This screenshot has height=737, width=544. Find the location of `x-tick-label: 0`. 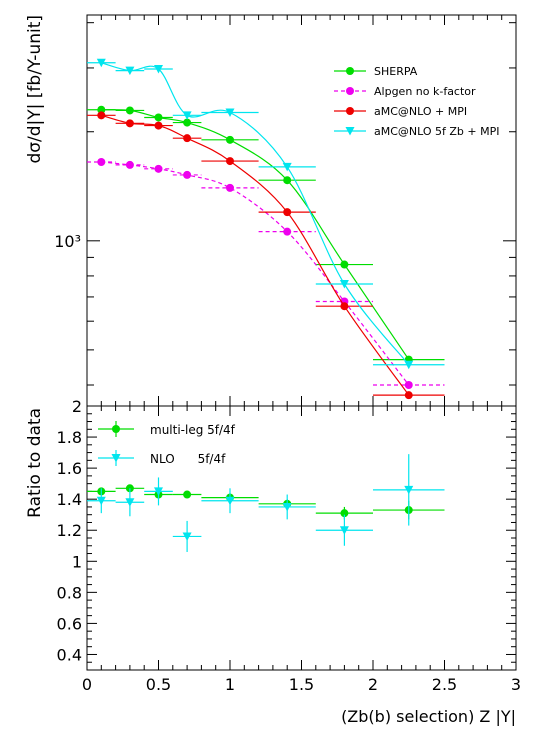

x-tick-label: 0 is located at coordinates (87, 684).